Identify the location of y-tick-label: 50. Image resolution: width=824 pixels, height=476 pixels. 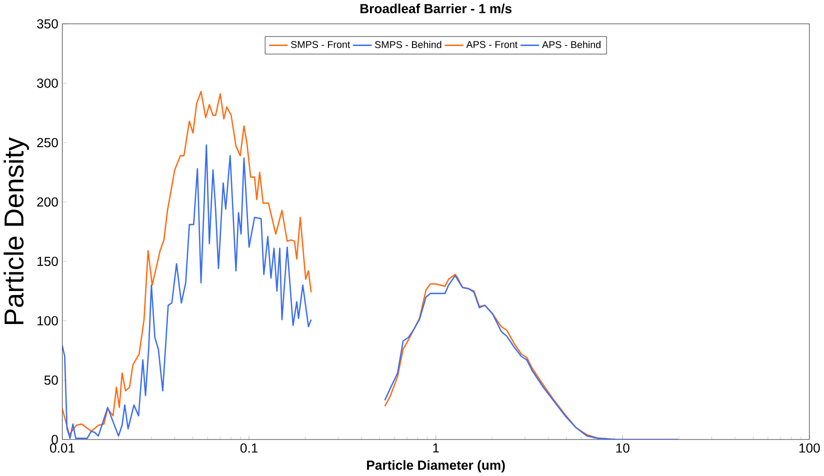
(51, 380).